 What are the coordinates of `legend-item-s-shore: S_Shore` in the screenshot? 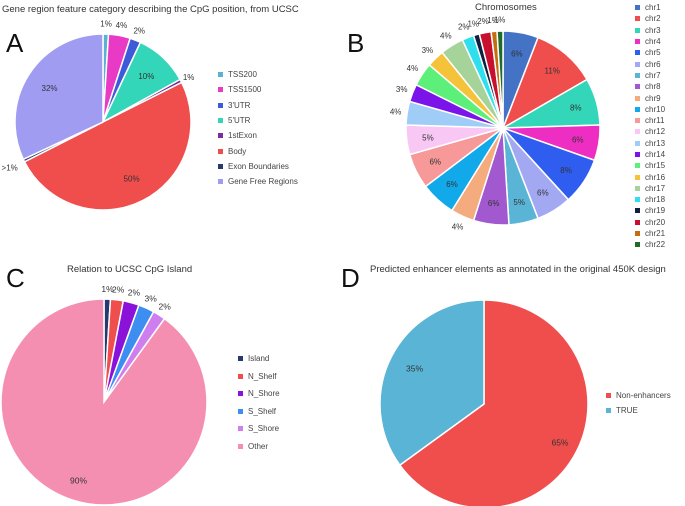 It's located at (259, 429).